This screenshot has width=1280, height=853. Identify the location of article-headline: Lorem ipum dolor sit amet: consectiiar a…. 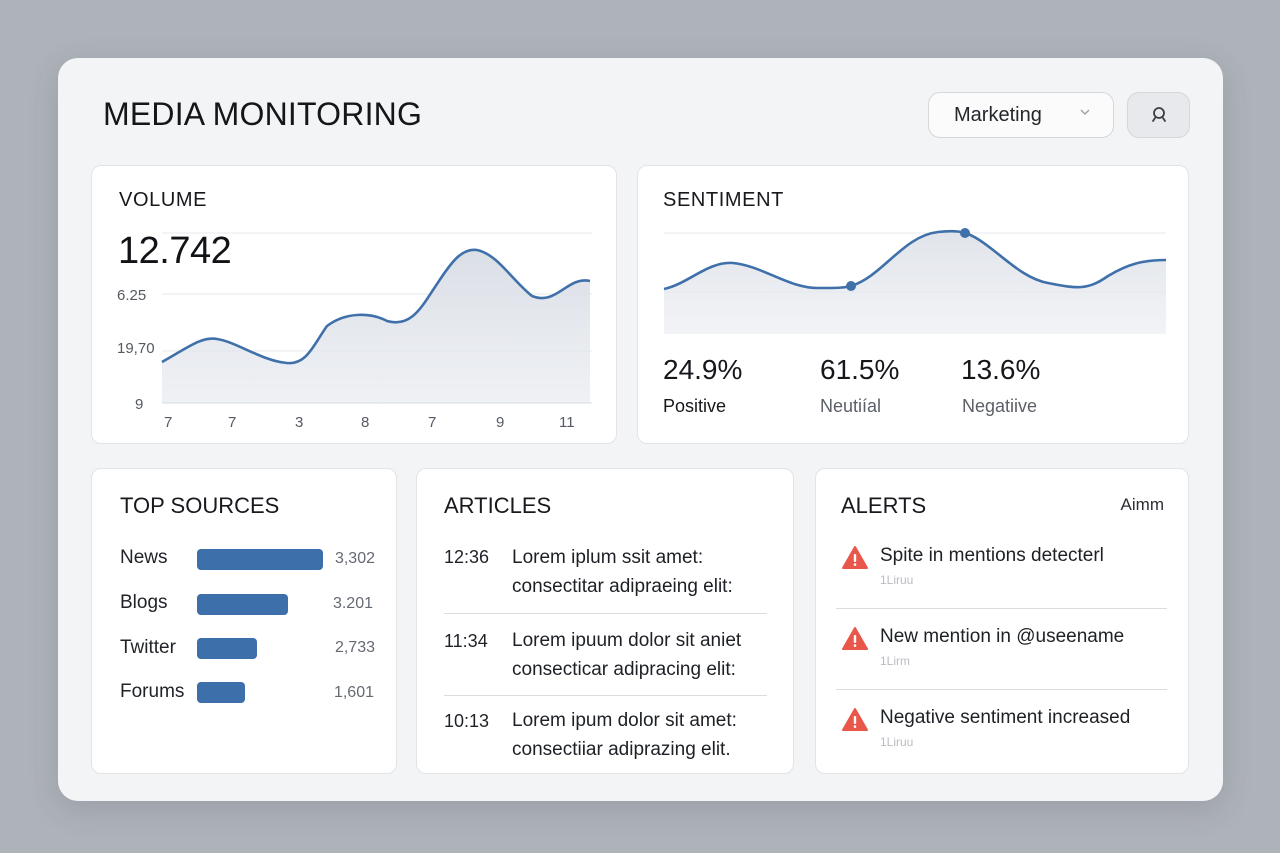
(647, 735).